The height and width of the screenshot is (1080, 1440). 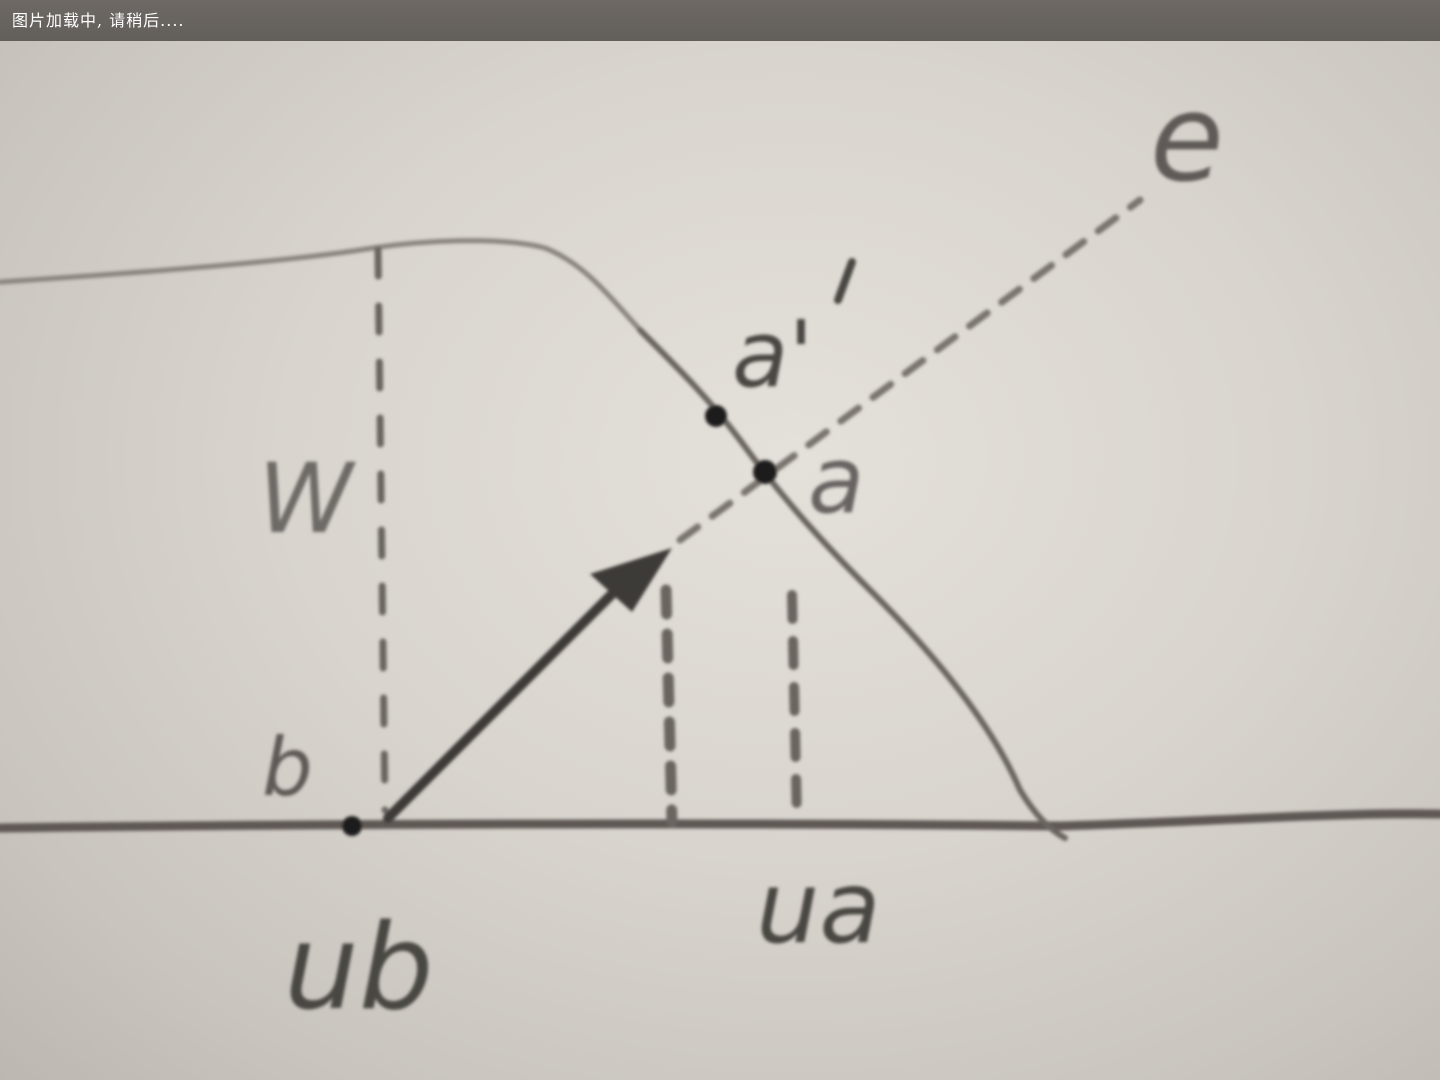 What do you see at coordinates (910, 370) in the screenshot?
I see `load-line-e` at bounding box center [910, 370].